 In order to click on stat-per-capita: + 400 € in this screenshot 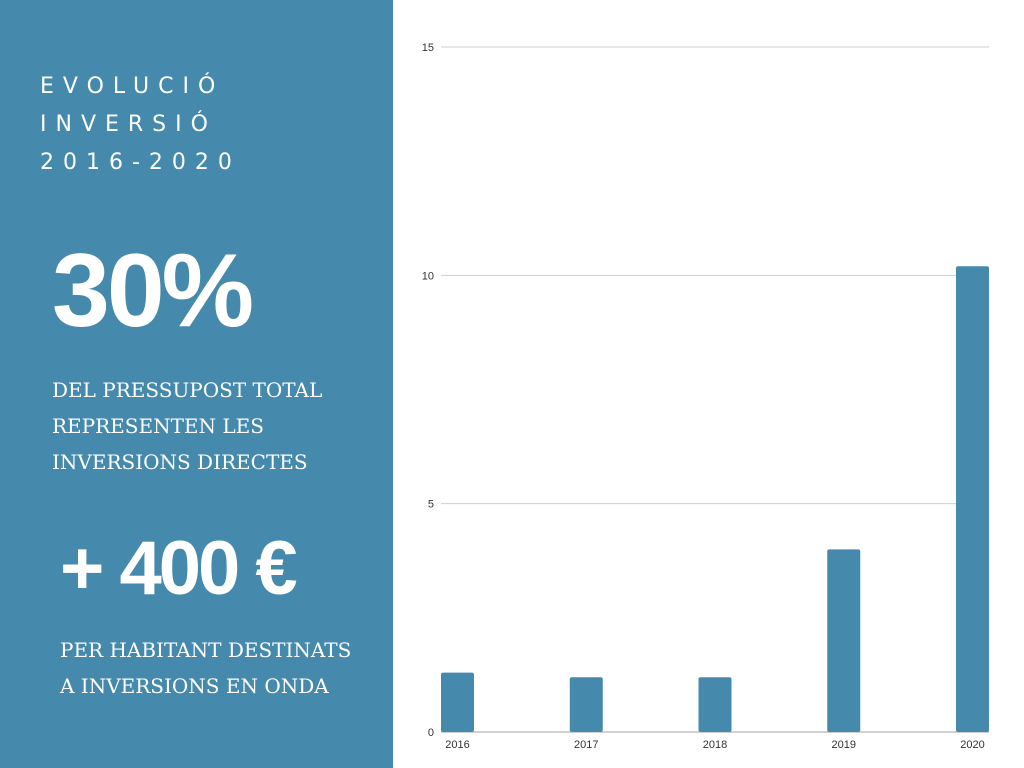, I will do `click(179, 568)`.